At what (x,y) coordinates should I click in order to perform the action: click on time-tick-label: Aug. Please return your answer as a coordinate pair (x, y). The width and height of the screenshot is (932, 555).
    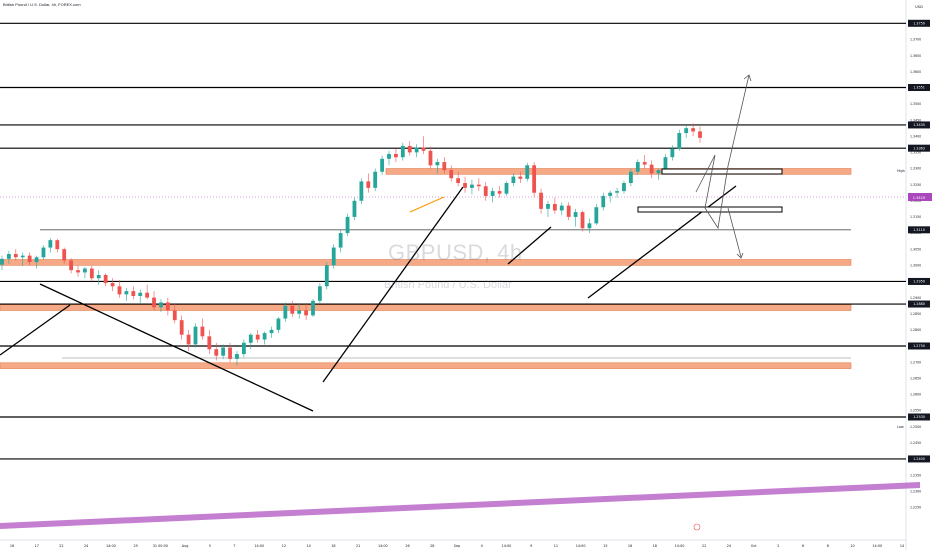
    Looking at the image, I should click on (185, 546).